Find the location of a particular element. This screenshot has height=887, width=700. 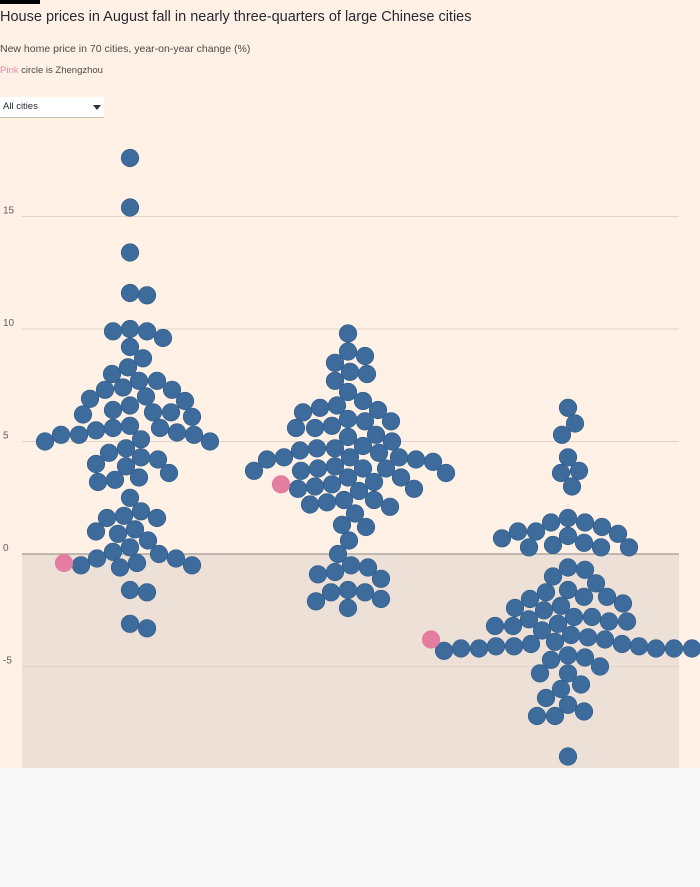

highlight-note-color-word: Pink is located at coordinates (9, 70).